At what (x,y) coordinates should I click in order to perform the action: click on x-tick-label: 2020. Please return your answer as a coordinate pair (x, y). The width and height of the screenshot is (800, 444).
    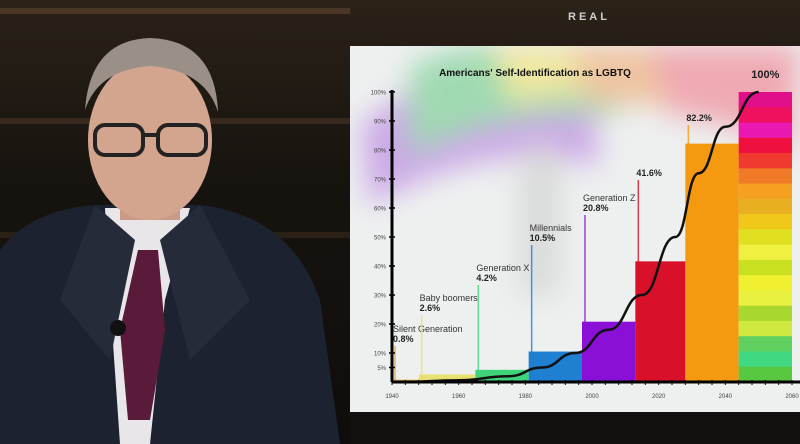
    Looking at the image, I should click on (659, 397).